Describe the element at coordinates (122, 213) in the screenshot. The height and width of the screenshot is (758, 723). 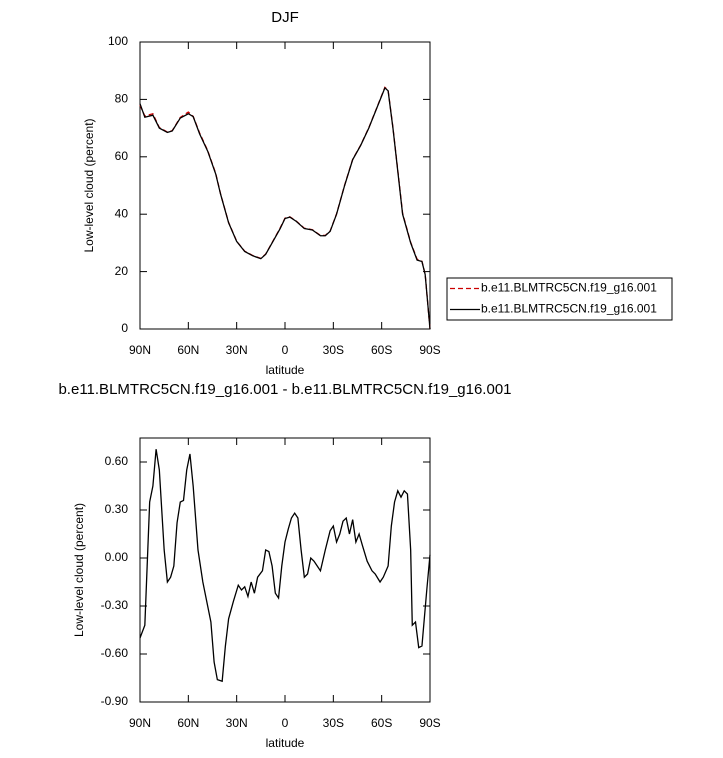
I see `y-tick-label: 40` at that location.